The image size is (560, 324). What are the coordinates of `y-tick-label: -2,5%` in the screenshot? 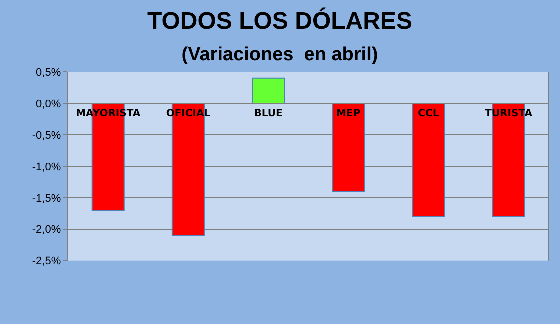 It's located at (47, 262).